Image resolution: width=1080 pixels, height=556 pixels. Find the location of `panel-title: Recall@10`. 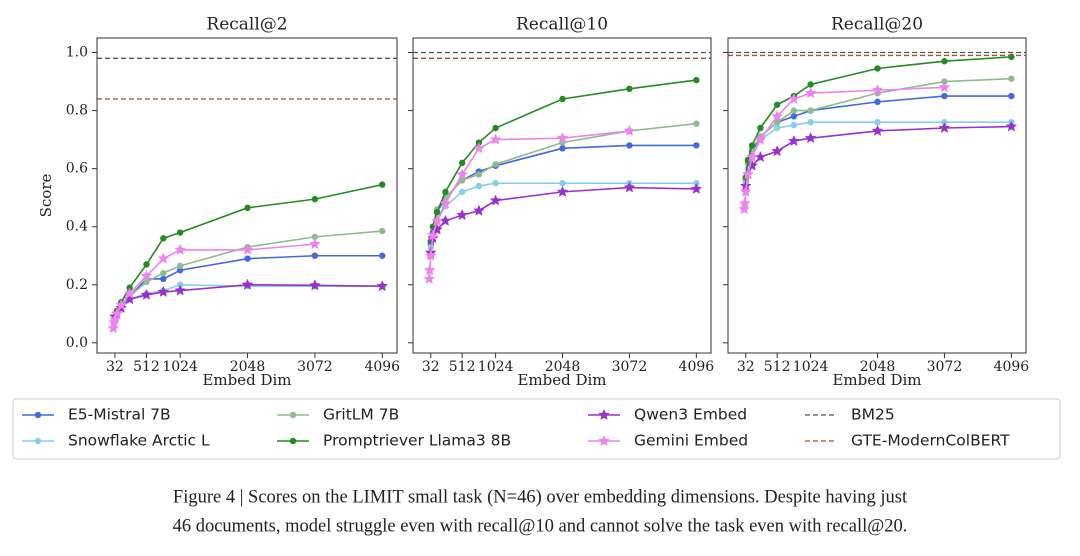

panel-title: Recall@10 is located at coordinates (562, 25).